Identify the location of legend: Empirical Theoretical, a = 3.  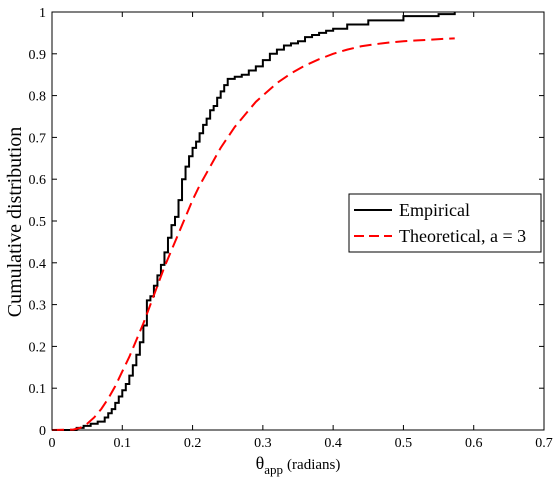
(445, 223).